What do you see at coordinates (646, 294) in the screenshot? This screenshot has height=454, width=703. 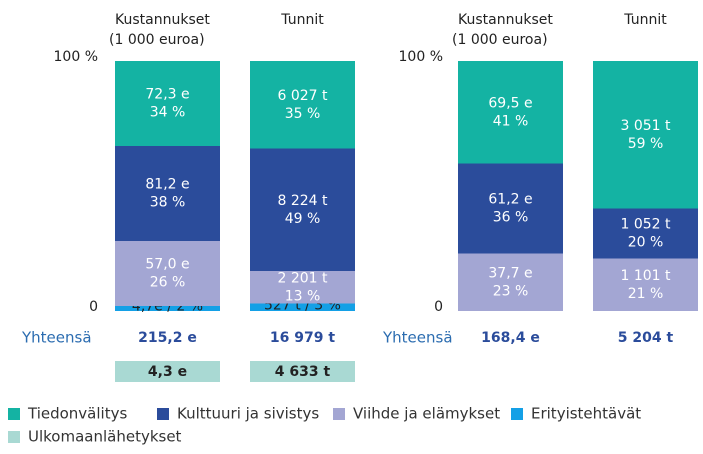 I see `segment-percent: 21 %` at bounding box center [646, 294].